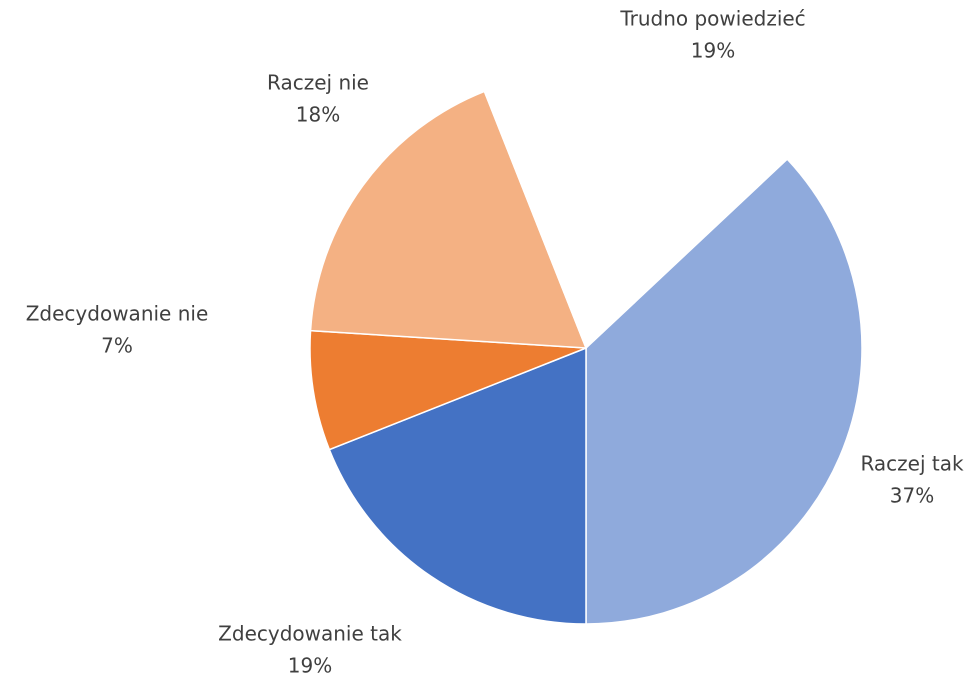 The width and height of the screenshot is (974, 675). Describe the element at coordinates (318, 115) in the screenshot. I see `slice-value-label: 18%` at that location.